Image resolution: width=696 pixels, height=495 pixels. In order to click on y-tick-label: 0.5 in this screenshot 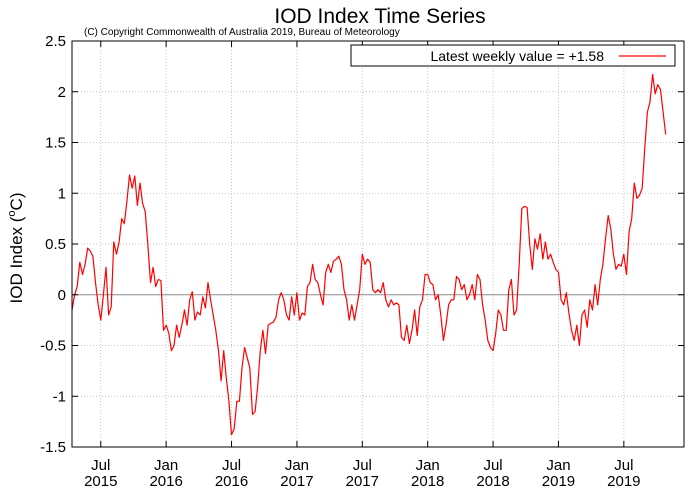, I will do `click(55, 244)`.